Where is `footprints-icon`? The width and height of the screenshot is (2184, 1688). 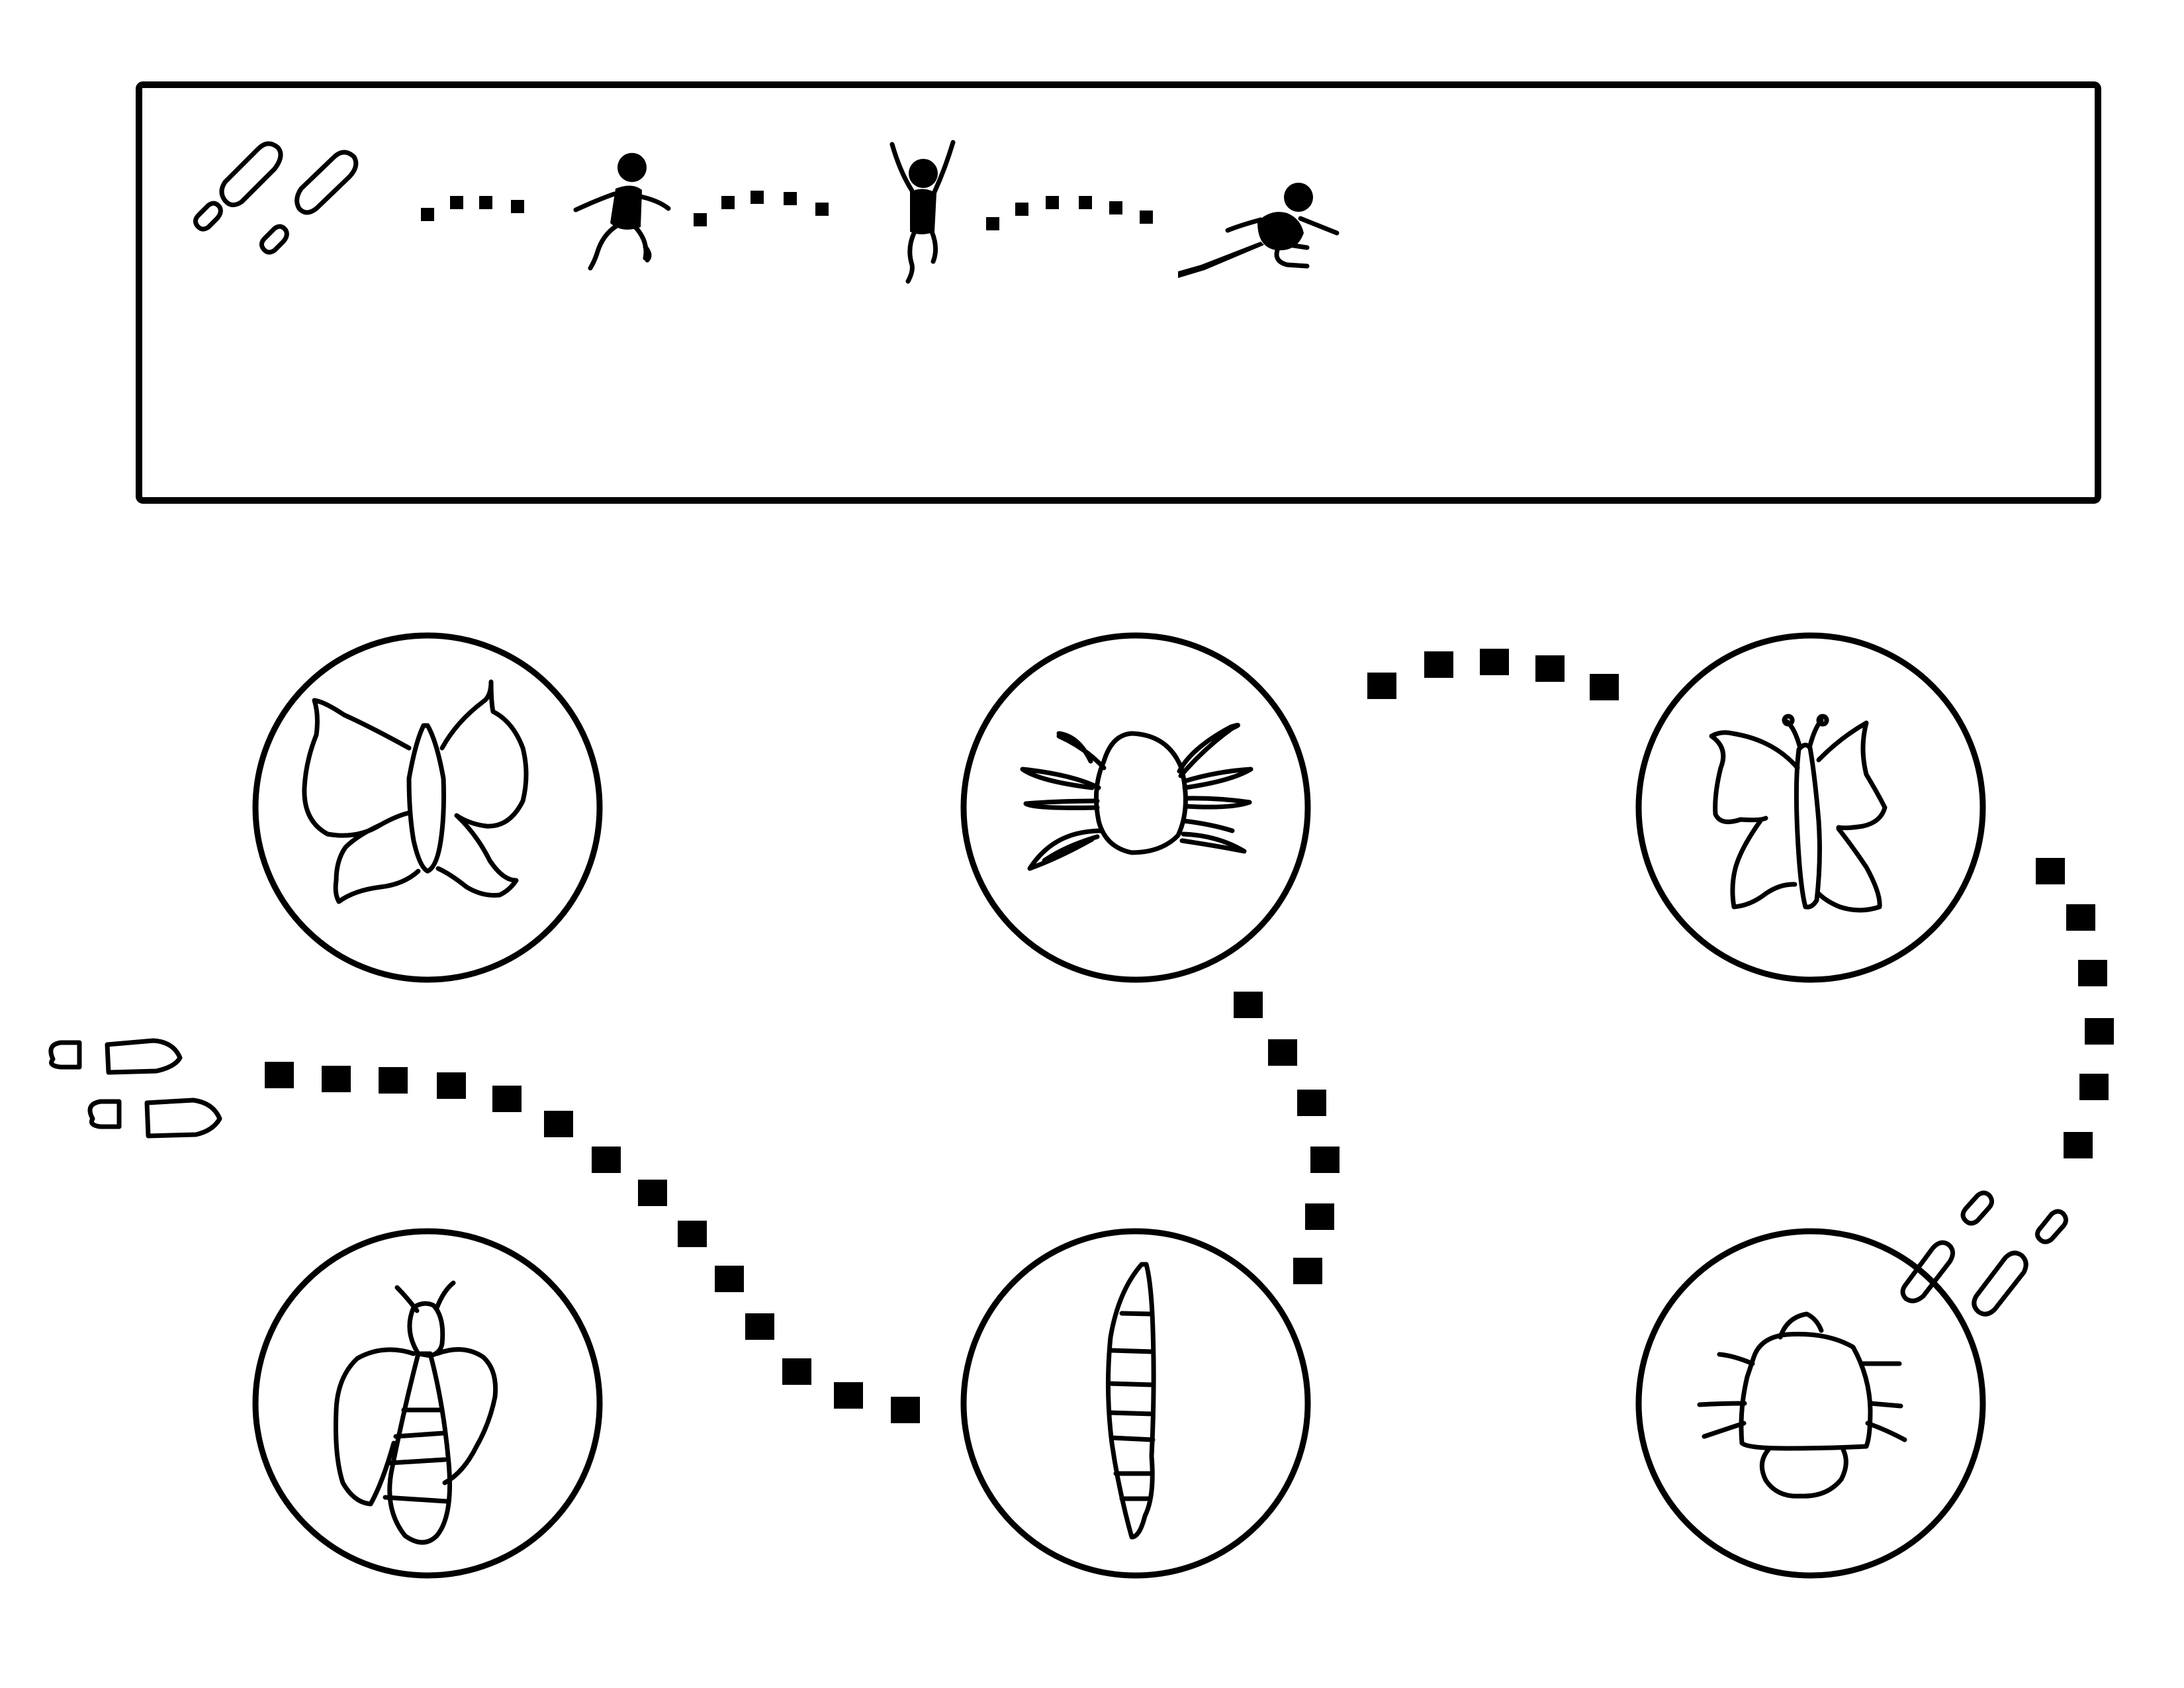
footprints-icon is located at coordinates (276, 198).